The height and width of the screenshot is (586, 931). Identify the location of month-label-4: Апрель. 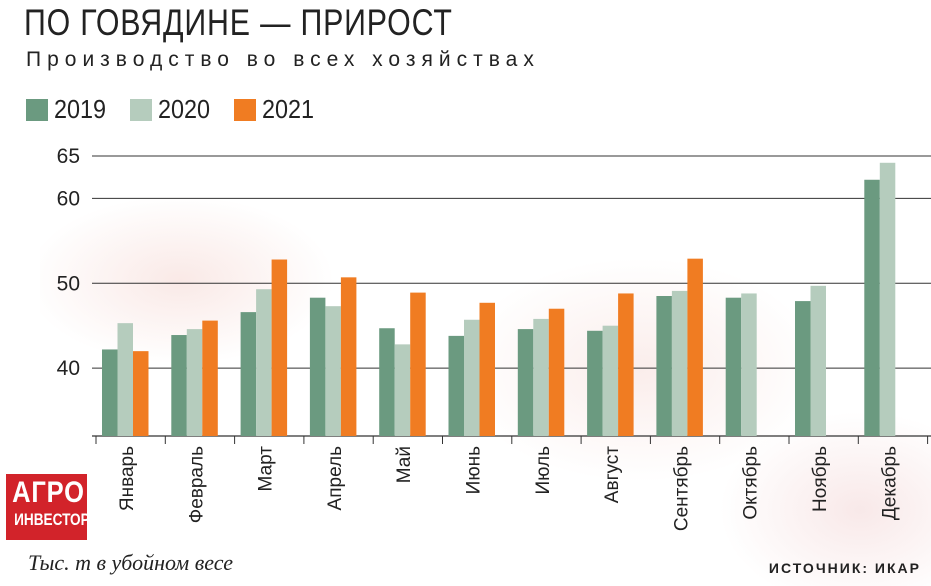
(335, 478).